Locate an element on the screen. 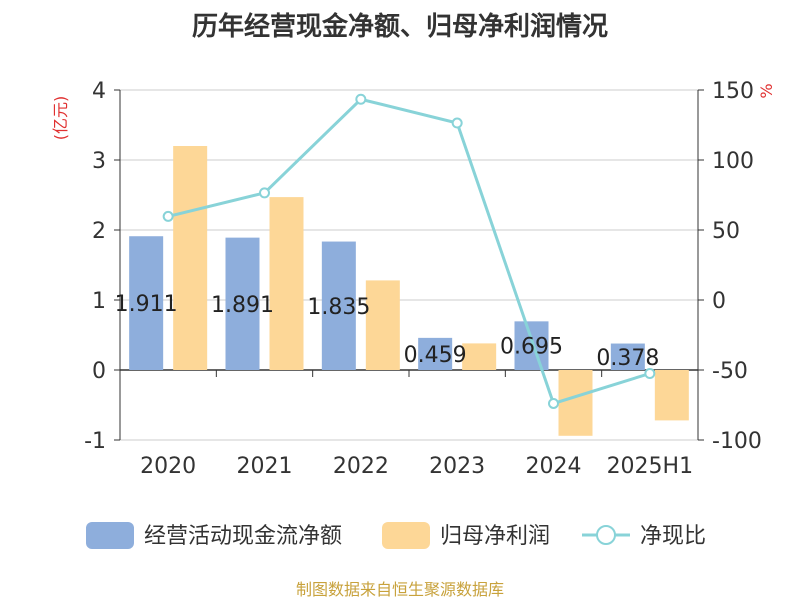  bar-data-label: 1.891 is located at coordinates (242, 305).